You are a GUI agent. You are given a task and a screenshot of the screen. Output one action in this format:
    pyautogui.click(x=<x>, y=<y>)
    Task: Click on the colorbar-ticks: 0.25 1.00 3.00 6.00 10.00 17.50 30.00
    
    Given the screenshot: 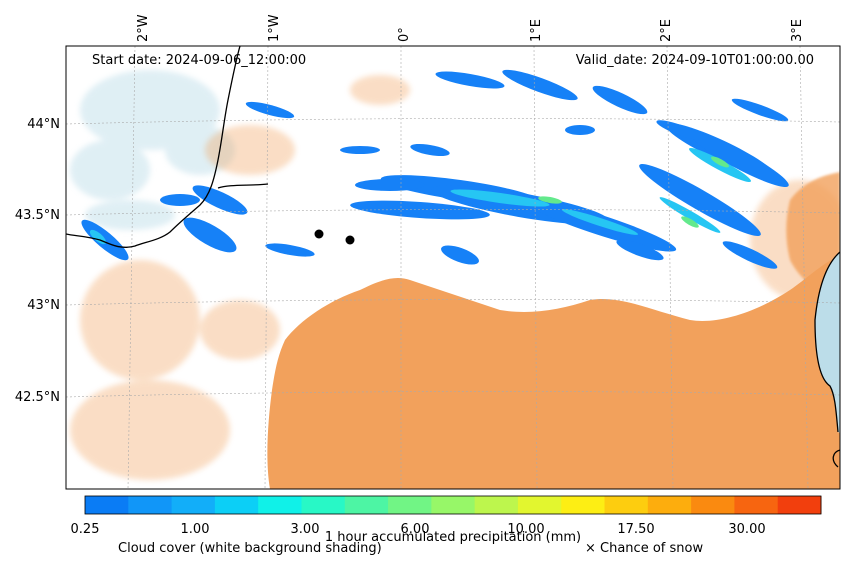 What is the action you would take?
    pyautogui.click(x=418, y=529)
    